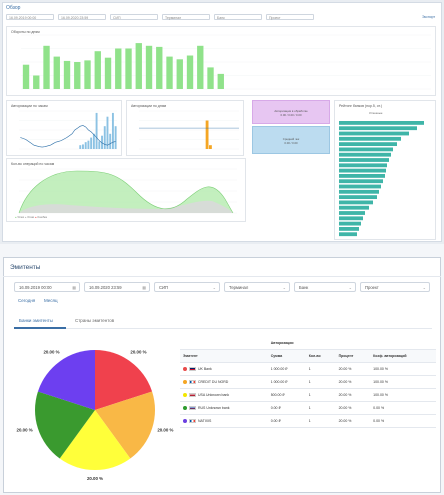 The width and height of the screenshot is (444, 495). I want to click on daily-turnover-title: Обороты по дням, so click(25, 32).